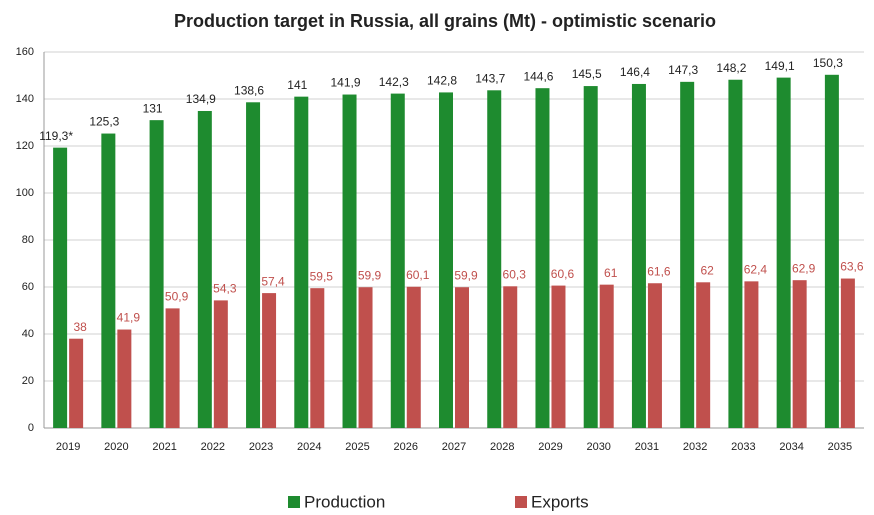  Describe the element at coordinates (213, 447) in the screenshot. I see `x-tick-label: 2022` at that location.